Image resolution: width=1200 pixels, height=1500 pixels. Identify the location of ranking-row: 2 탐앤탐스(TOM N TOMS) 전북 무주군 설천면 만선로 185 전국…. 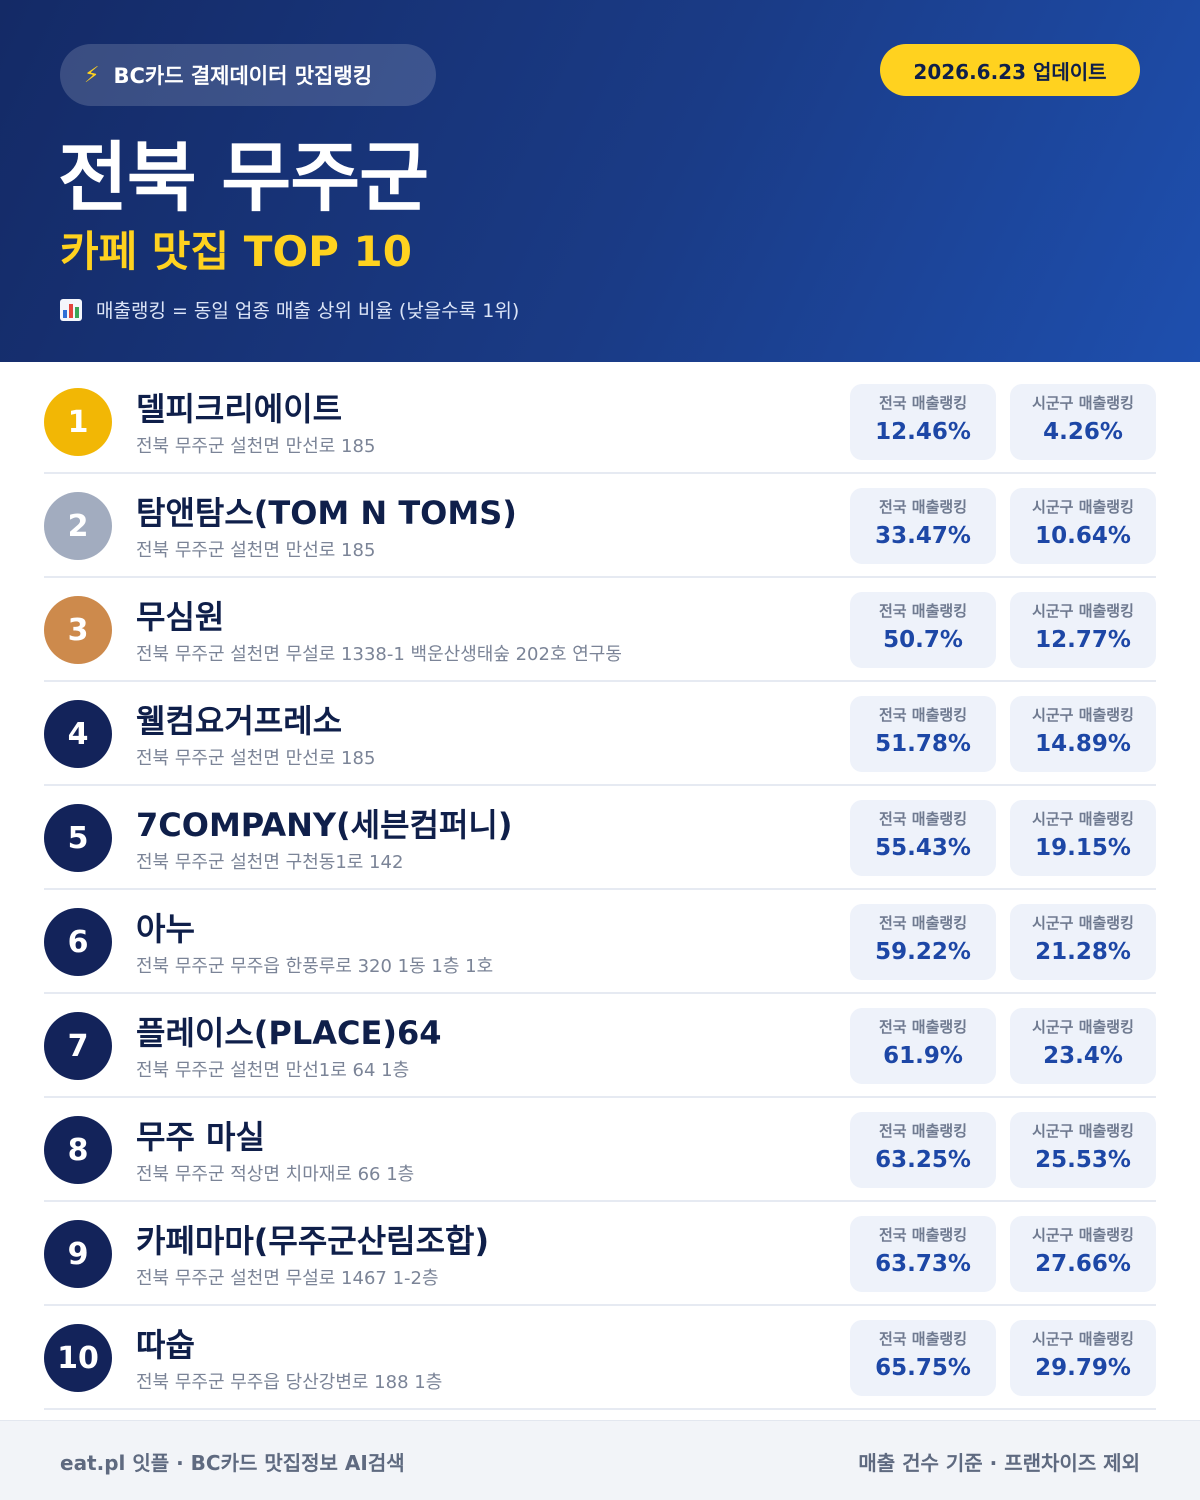
(600, 526).